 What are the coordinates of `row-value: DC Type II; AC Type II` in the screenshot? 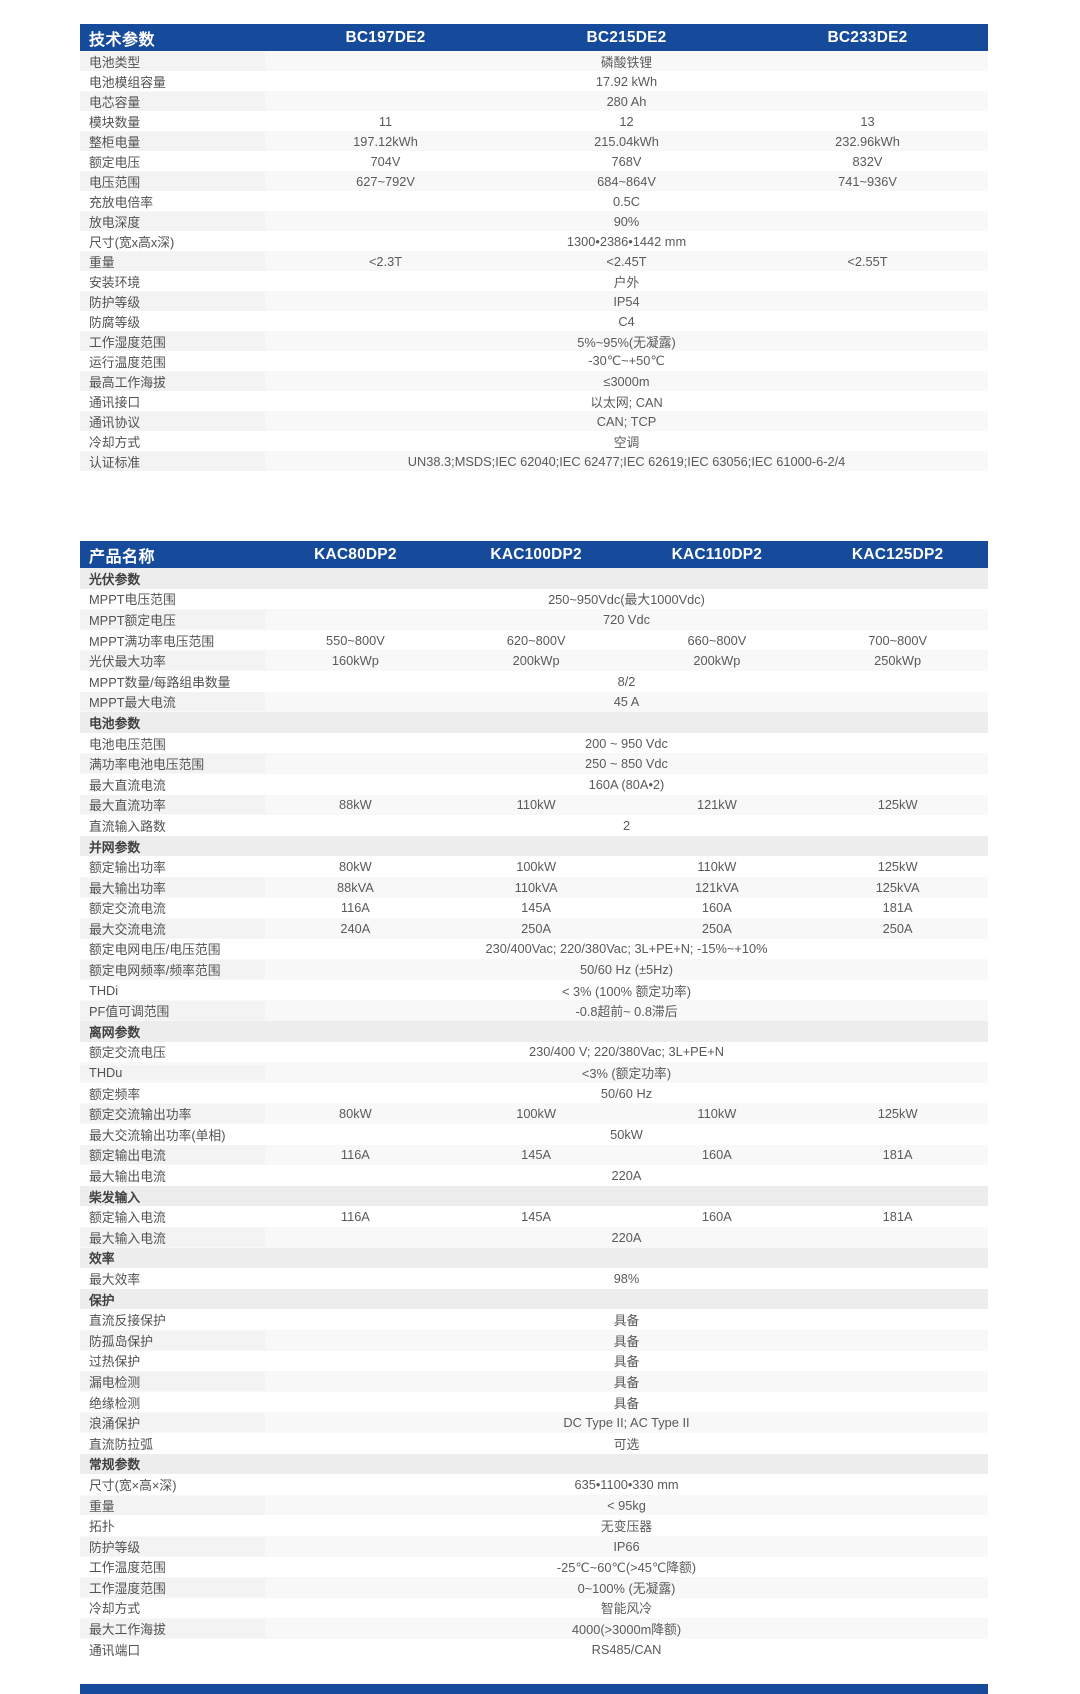 It's located at (626, 1423).